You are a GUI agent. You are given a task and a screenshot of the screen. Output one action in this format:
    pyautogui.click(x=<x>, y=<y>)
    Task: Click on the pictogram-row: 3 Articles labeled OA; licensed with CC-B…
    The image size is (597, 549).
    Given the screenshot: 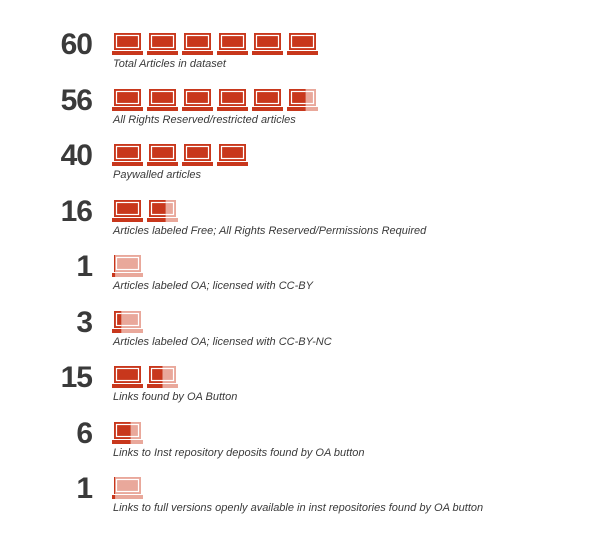 What is the action you would take?
    pyautogui.click(x=298, y=333)
    